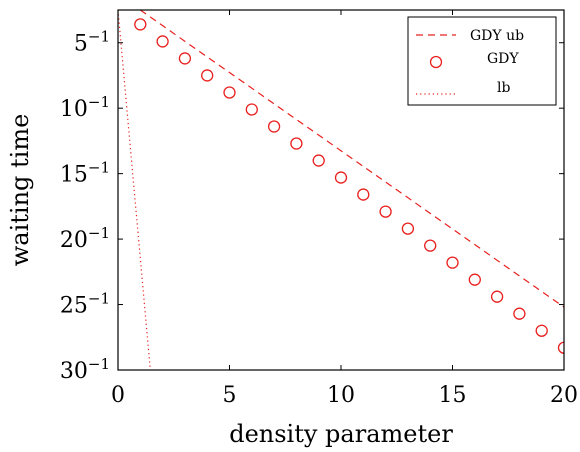 The width and height of the screenshot is (580, 452). I want to click on y-axis-title: waiting time, so click(20, 190).